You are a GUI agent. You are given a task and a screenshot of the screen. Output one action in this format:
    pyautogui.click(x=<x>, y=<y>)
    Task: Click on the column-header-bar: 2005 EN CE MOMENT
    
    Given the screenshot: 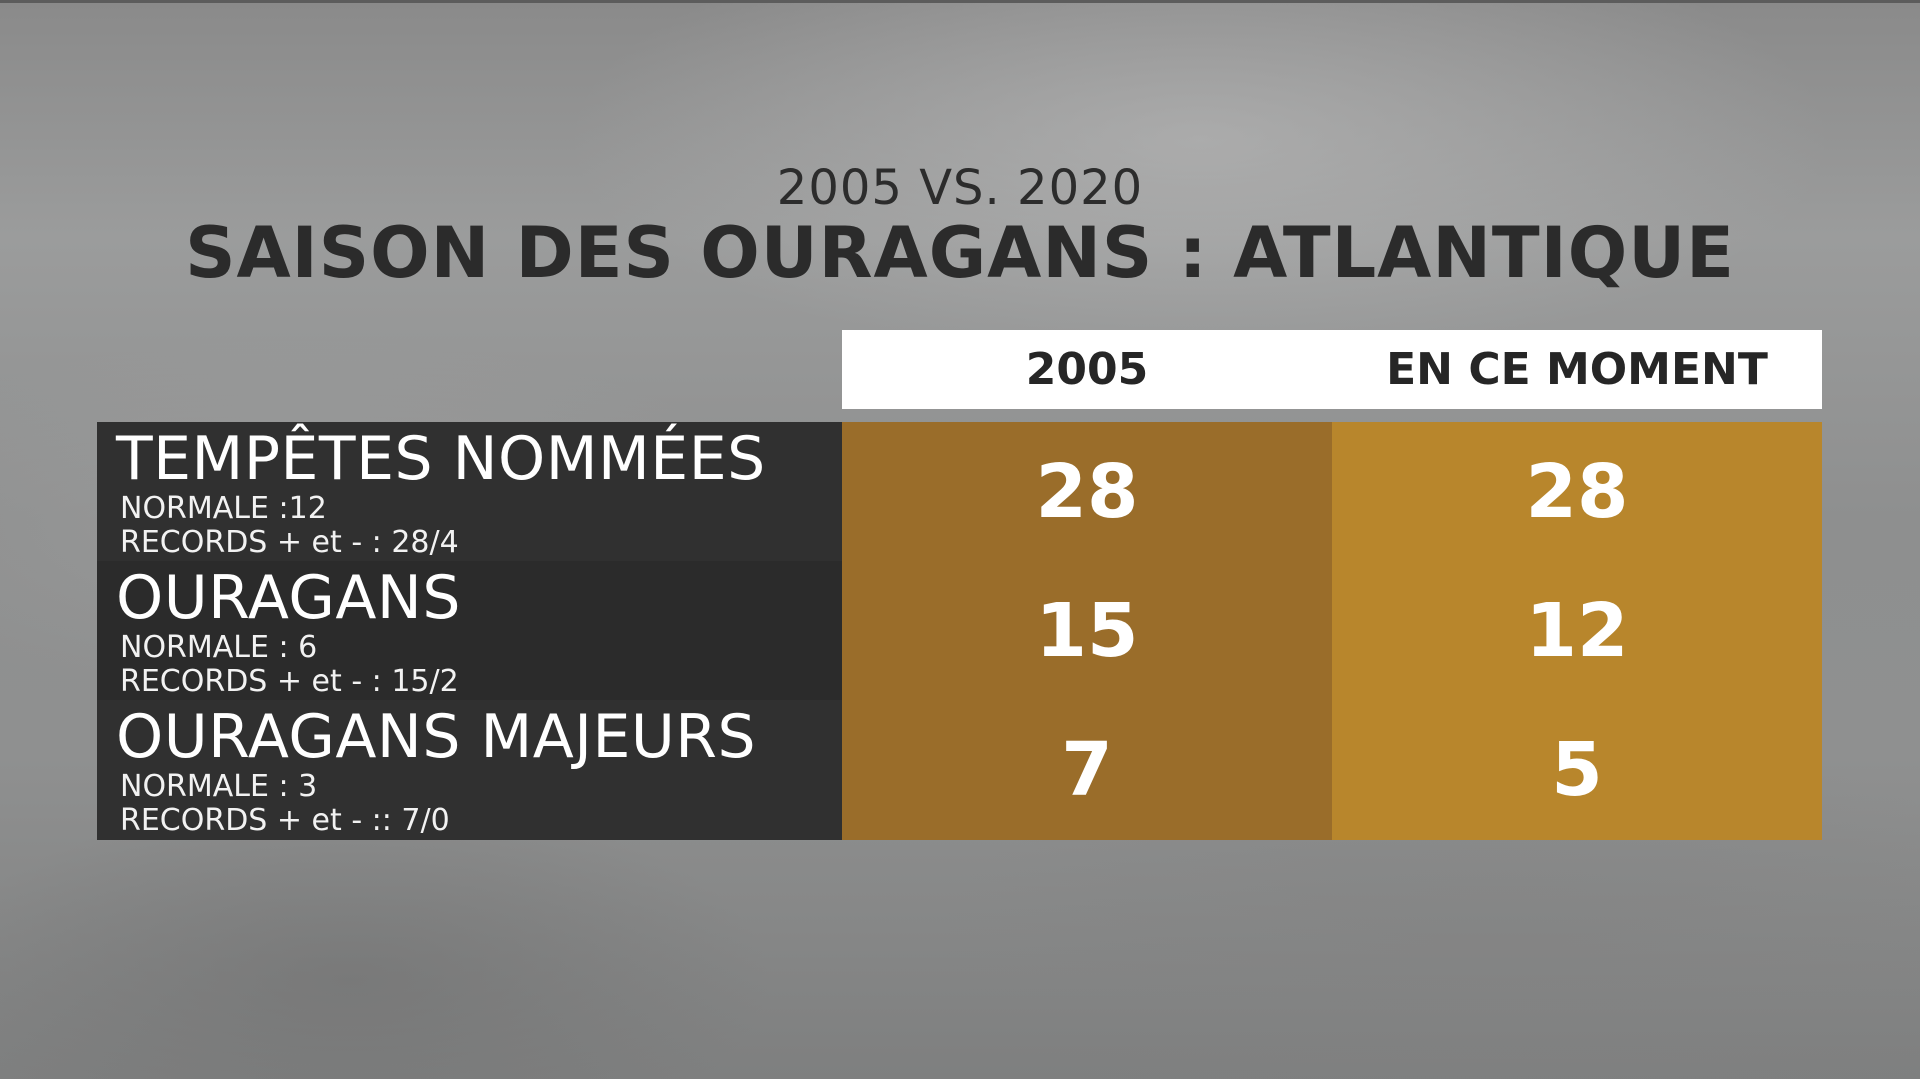 What is the action you would take?
    pyautogui.click(x=1332, y=369)
    